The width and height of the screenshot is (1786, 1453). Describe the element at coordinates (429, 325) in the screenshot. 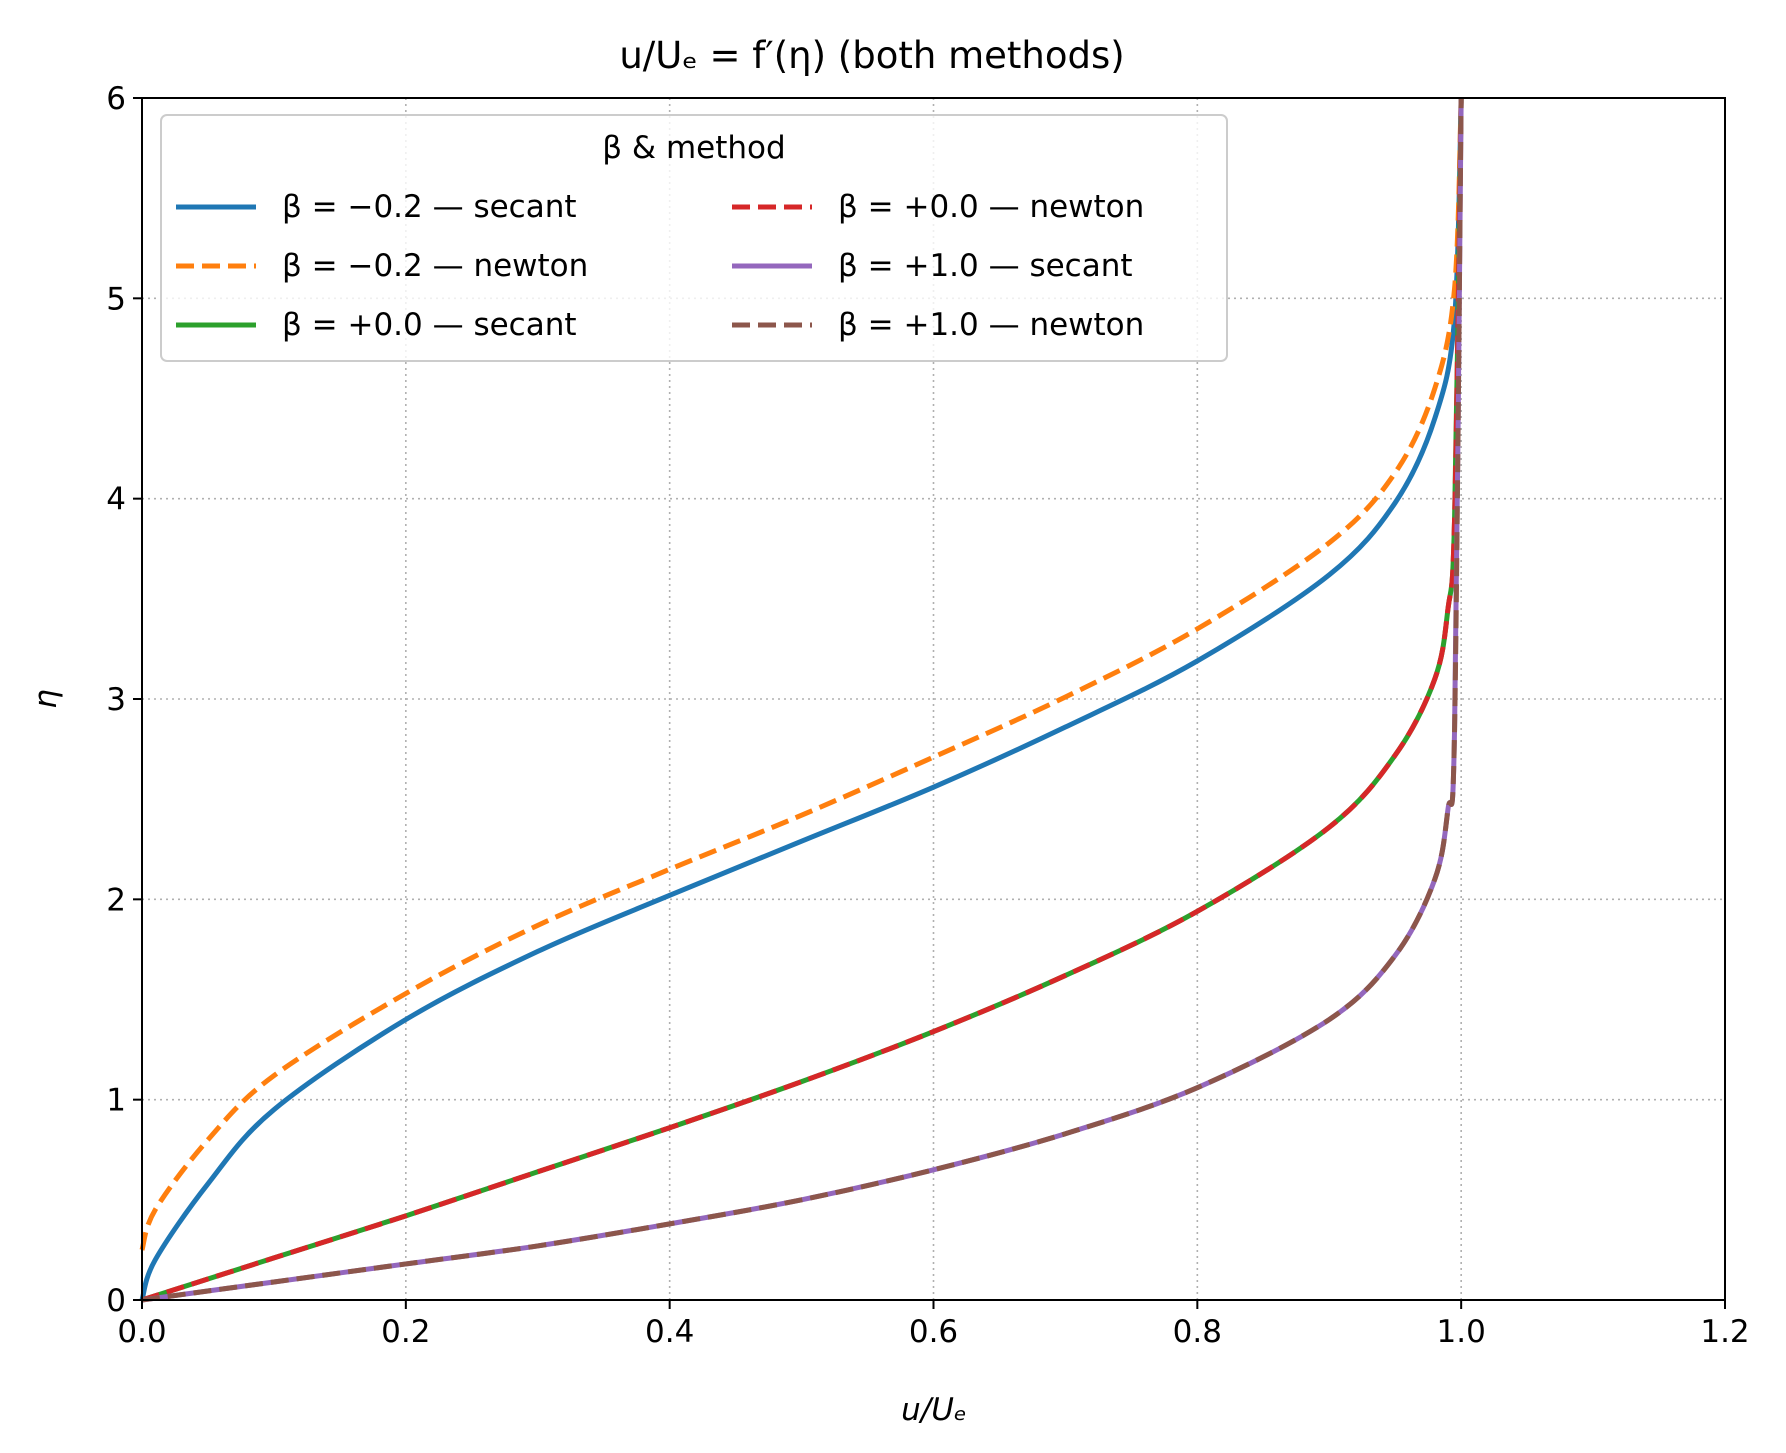

I see `legend-label-2: β = +0.0 — secant` at that location.